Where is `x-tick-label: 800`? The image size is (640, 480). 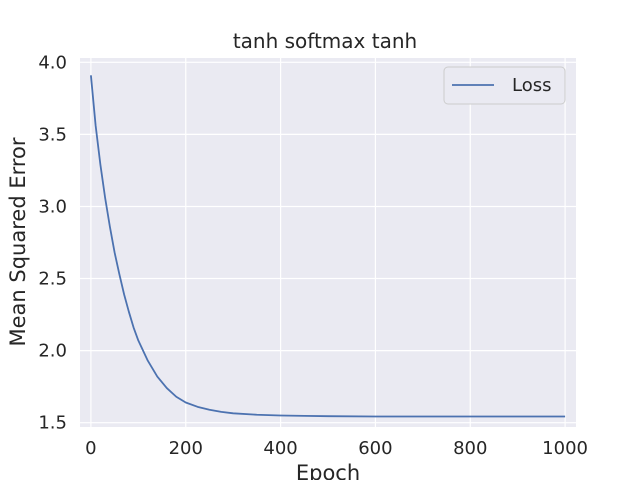
x-tick-label: 800 is located at coordinates (470, 448).